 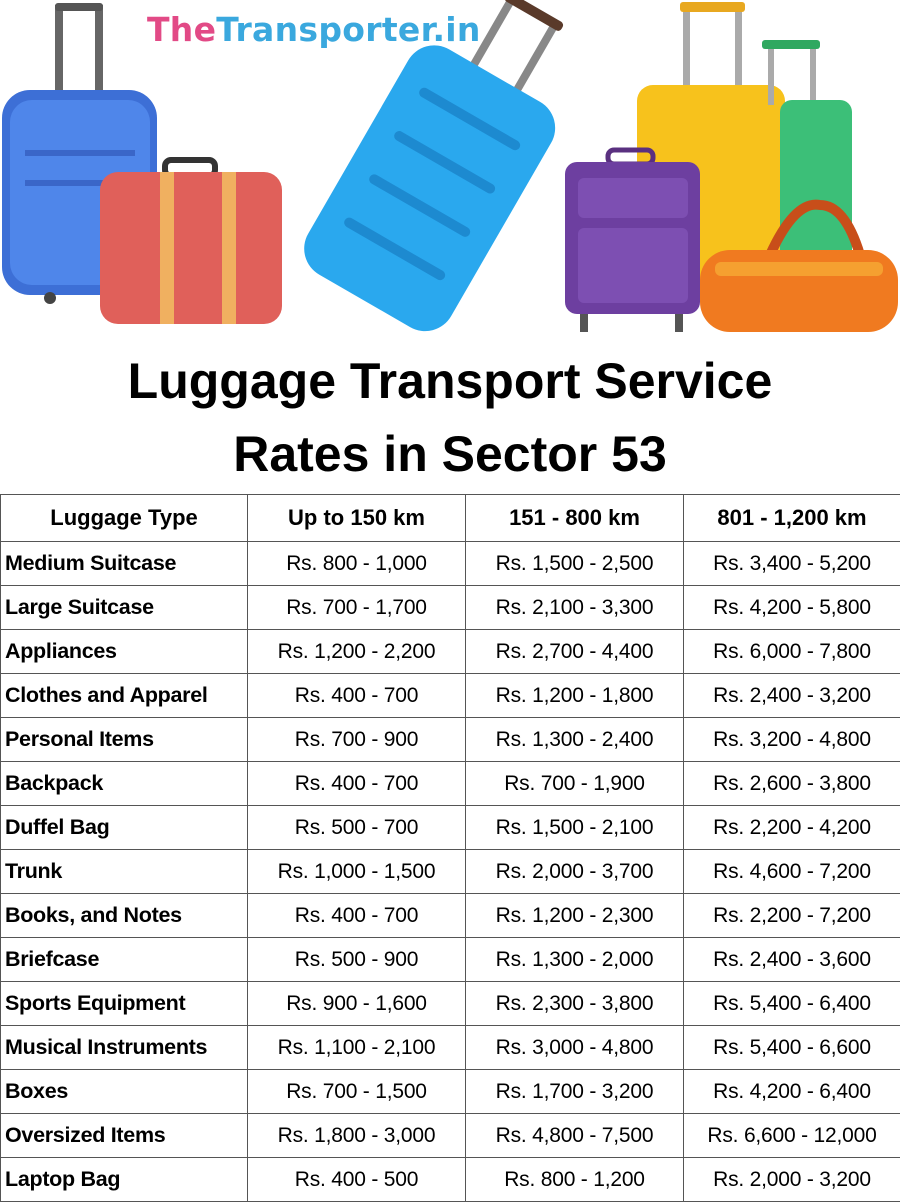 I want to click on luggage-type-cell: Trunk, so click(x=124, y=872).